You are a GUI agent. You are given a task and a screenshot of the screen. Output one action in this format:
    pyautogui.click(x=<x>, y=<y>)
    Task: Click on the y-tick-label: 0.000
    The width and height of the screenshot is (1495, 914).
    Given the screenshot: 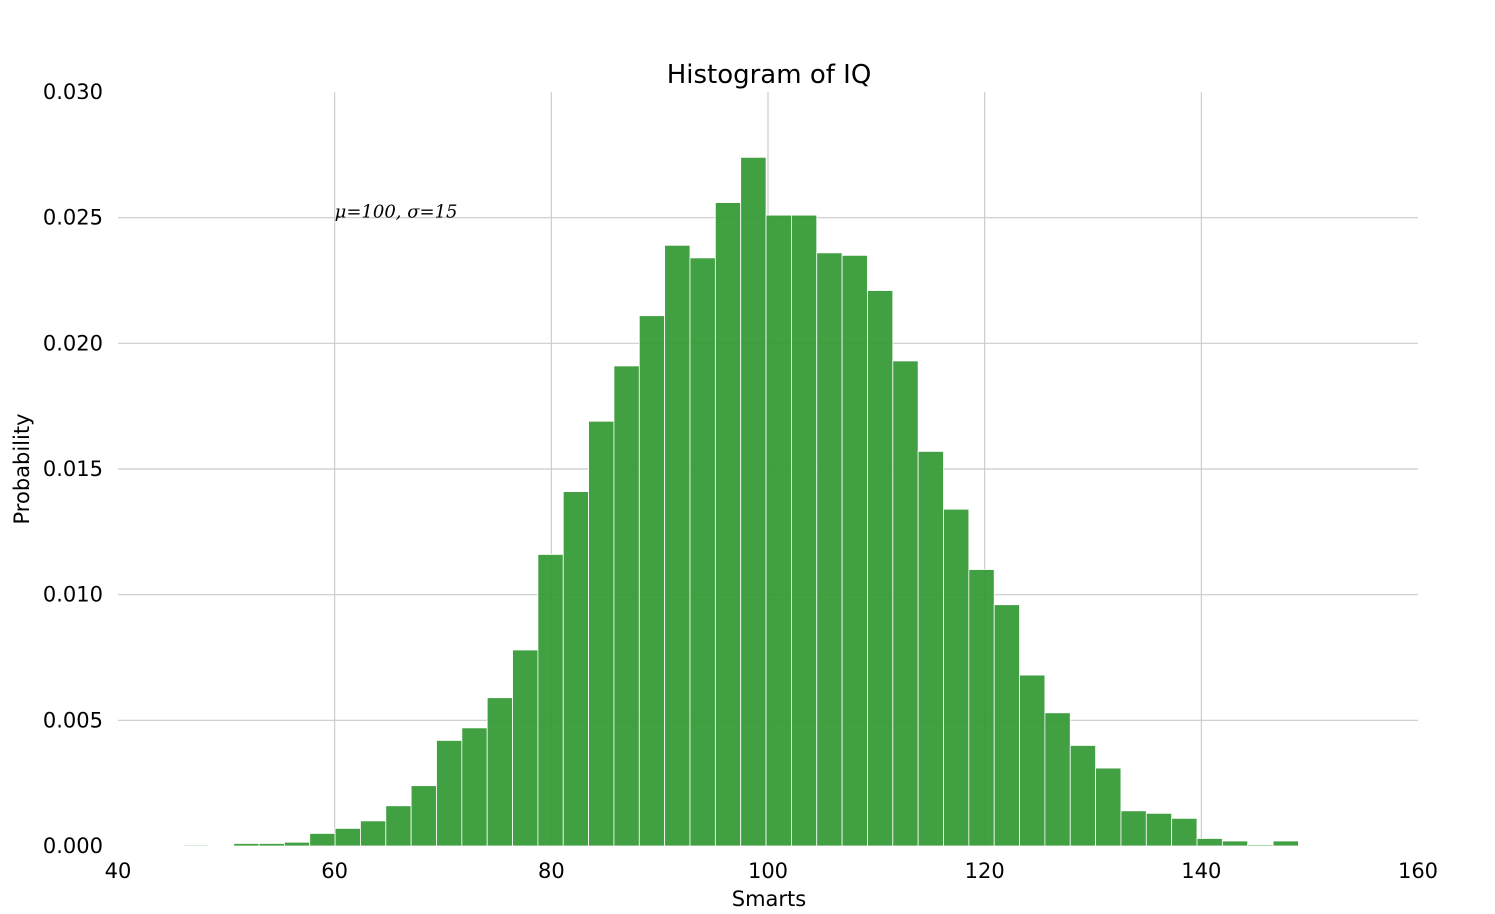 What is the action you would take?
    pyautogui.click(x=73, y=846)
    